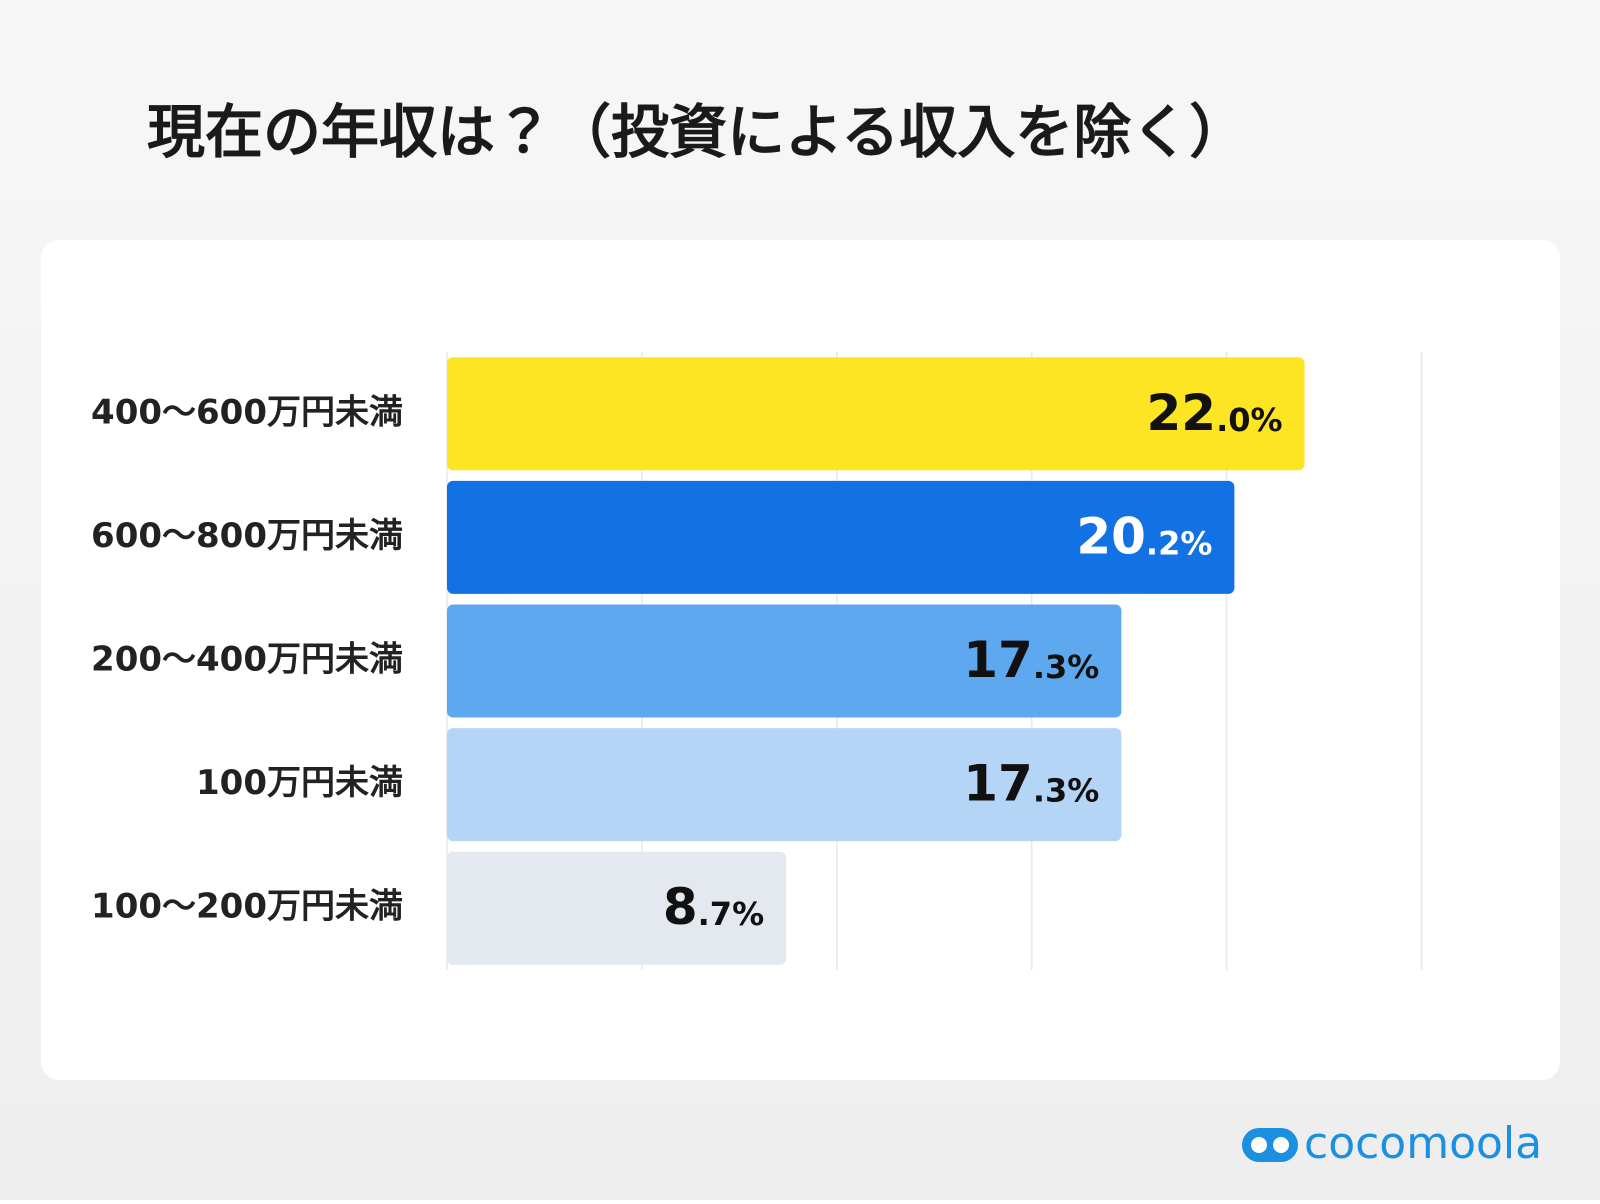 The height and width of the screenshot is (1204, 1600). I want to click on logo-icon, so click(1270, 1145).